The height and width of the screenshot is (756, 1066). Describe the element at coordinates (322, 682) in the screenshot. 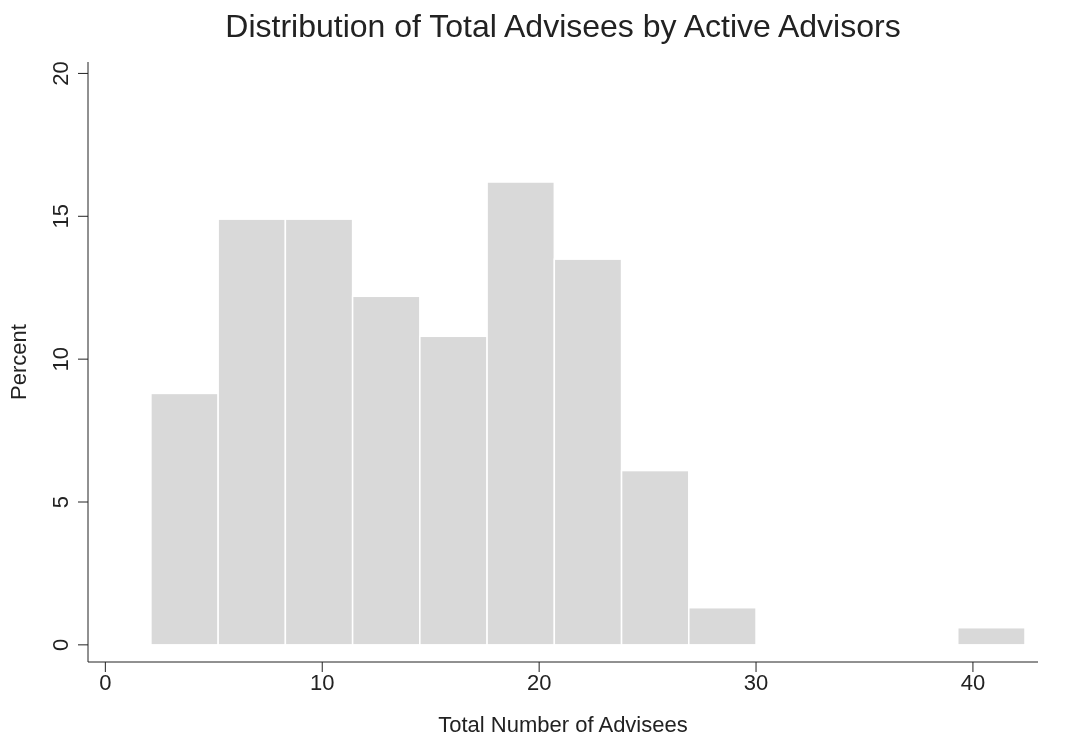

I see `x-tick-label: 10` at that location.